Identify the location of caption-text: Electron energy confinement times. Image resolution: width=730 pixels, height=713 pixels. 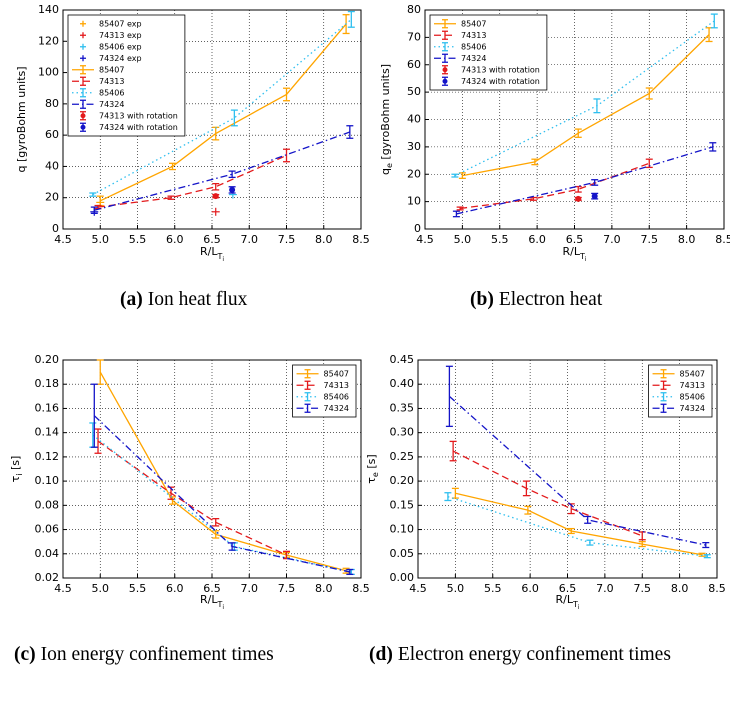
(534, 654).